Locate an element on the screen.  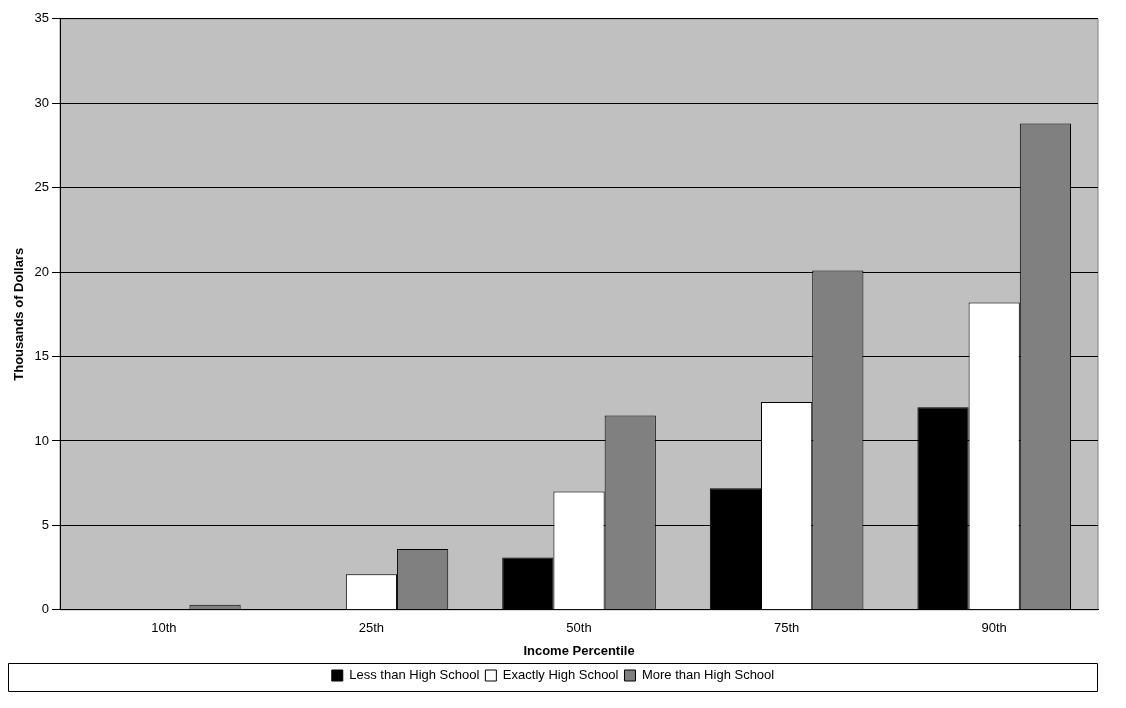
y-tick-label: 25 is located at coordinates (42, 187).